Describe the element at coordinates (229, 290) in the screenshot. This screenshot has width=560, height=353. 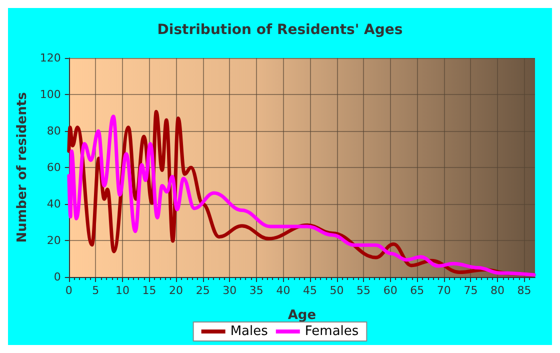
I see `x-tick-label: 30` at that location.